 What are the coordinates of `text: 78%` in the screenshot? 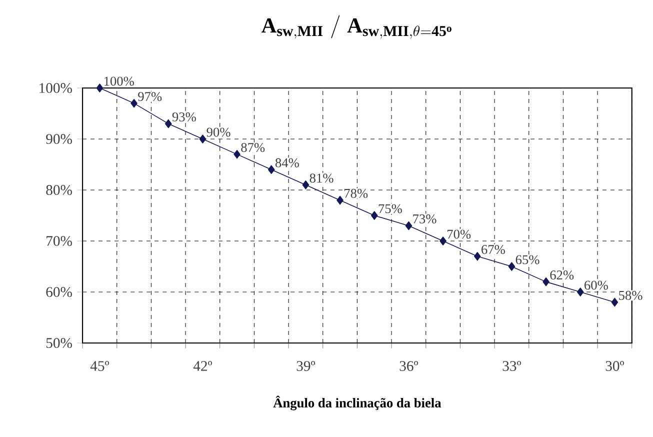 It's located at (356, 193).